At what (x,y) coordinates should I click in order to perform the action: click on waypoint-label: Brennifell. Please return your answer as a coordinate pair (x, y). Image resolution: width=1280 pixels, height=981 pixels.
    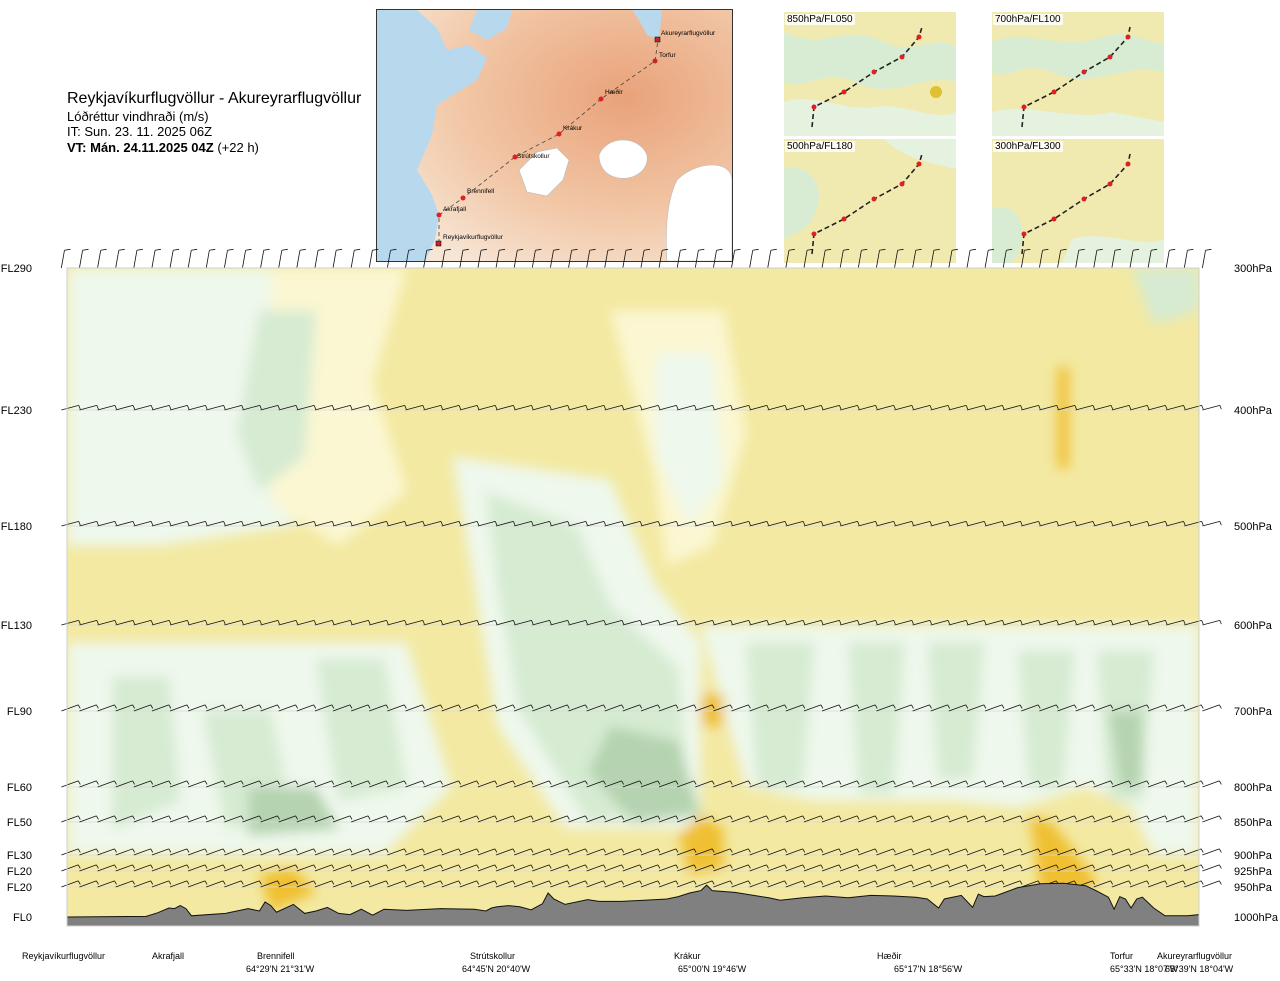
    Looking at the image, I should click on (276, 956).